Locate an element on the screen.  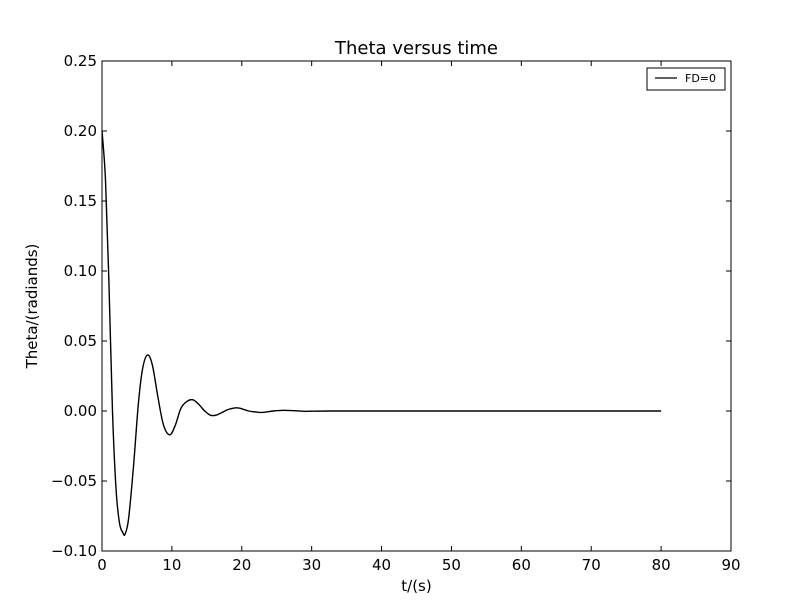
x-tick-label: 50 is located at coordinates (451, 565).